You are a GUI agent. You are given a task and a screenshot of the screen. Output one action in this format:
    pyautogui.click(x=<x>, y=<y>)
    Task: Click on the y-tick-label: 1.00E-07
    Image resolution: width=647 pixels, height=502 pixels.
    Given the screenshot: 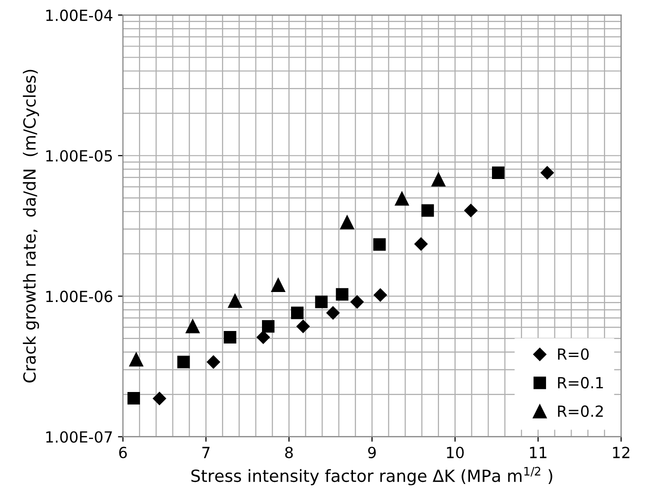 What is the action you would take?
    pyautogui.click(x=79, y=437)
    